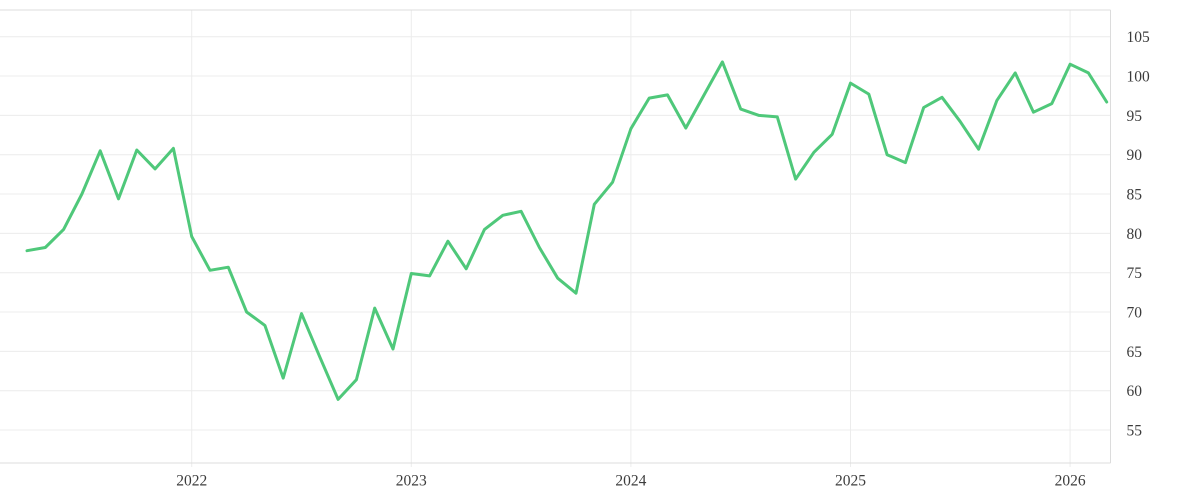  Describe the element at coordinates (1135, 313) in the screenshot. I see `y-axis-label: 70` at that location.